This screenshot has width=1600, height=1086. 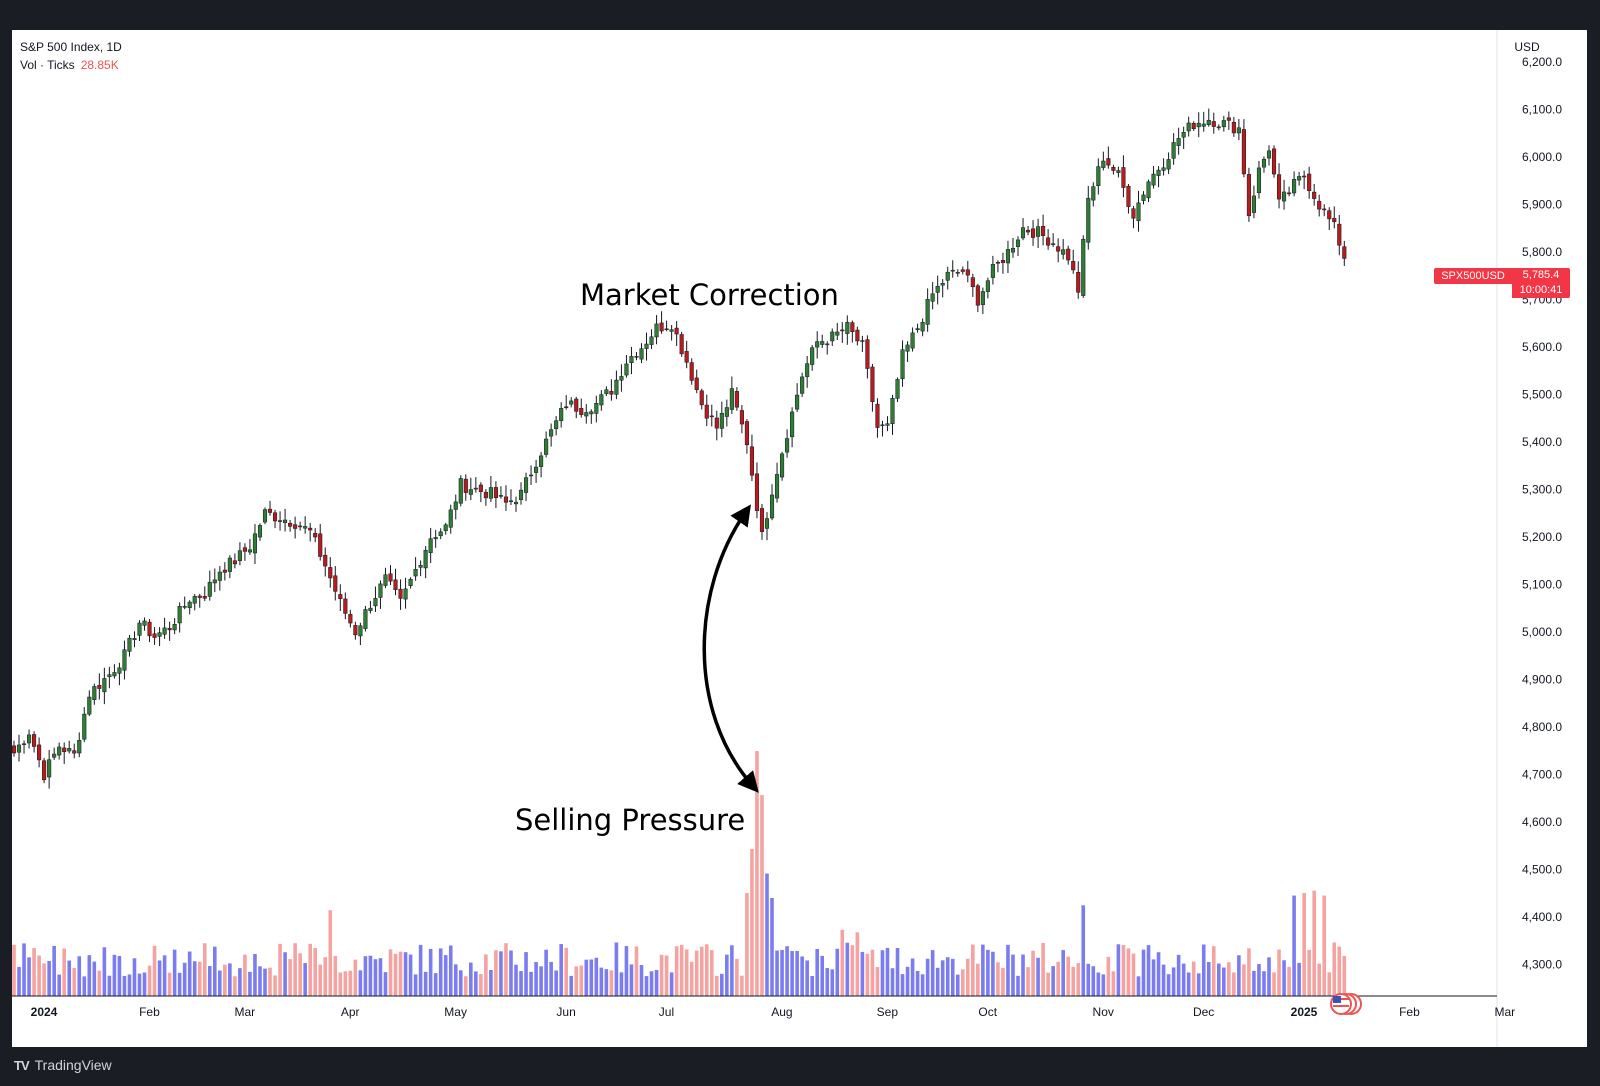 What do you see at coordinates (47, 65) in the screenshot?
I see `volume-label: Vol · Ticks` at bounding box center [47, 65].